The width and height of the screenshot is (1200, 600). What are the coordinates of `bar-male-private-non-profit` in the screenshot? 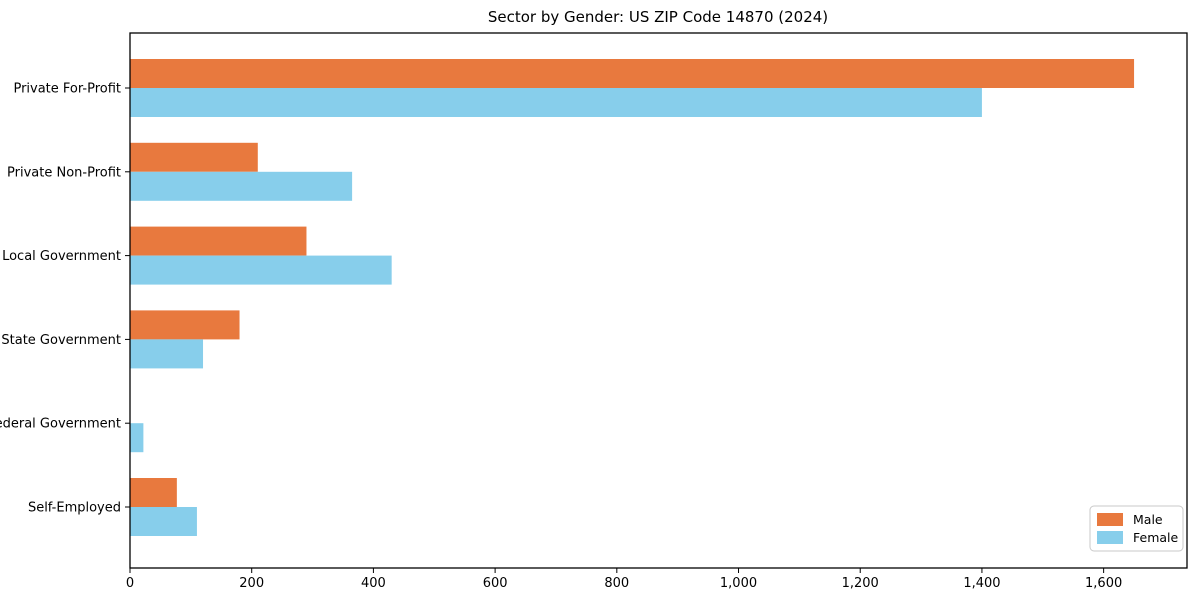 It's located at (194, 157).